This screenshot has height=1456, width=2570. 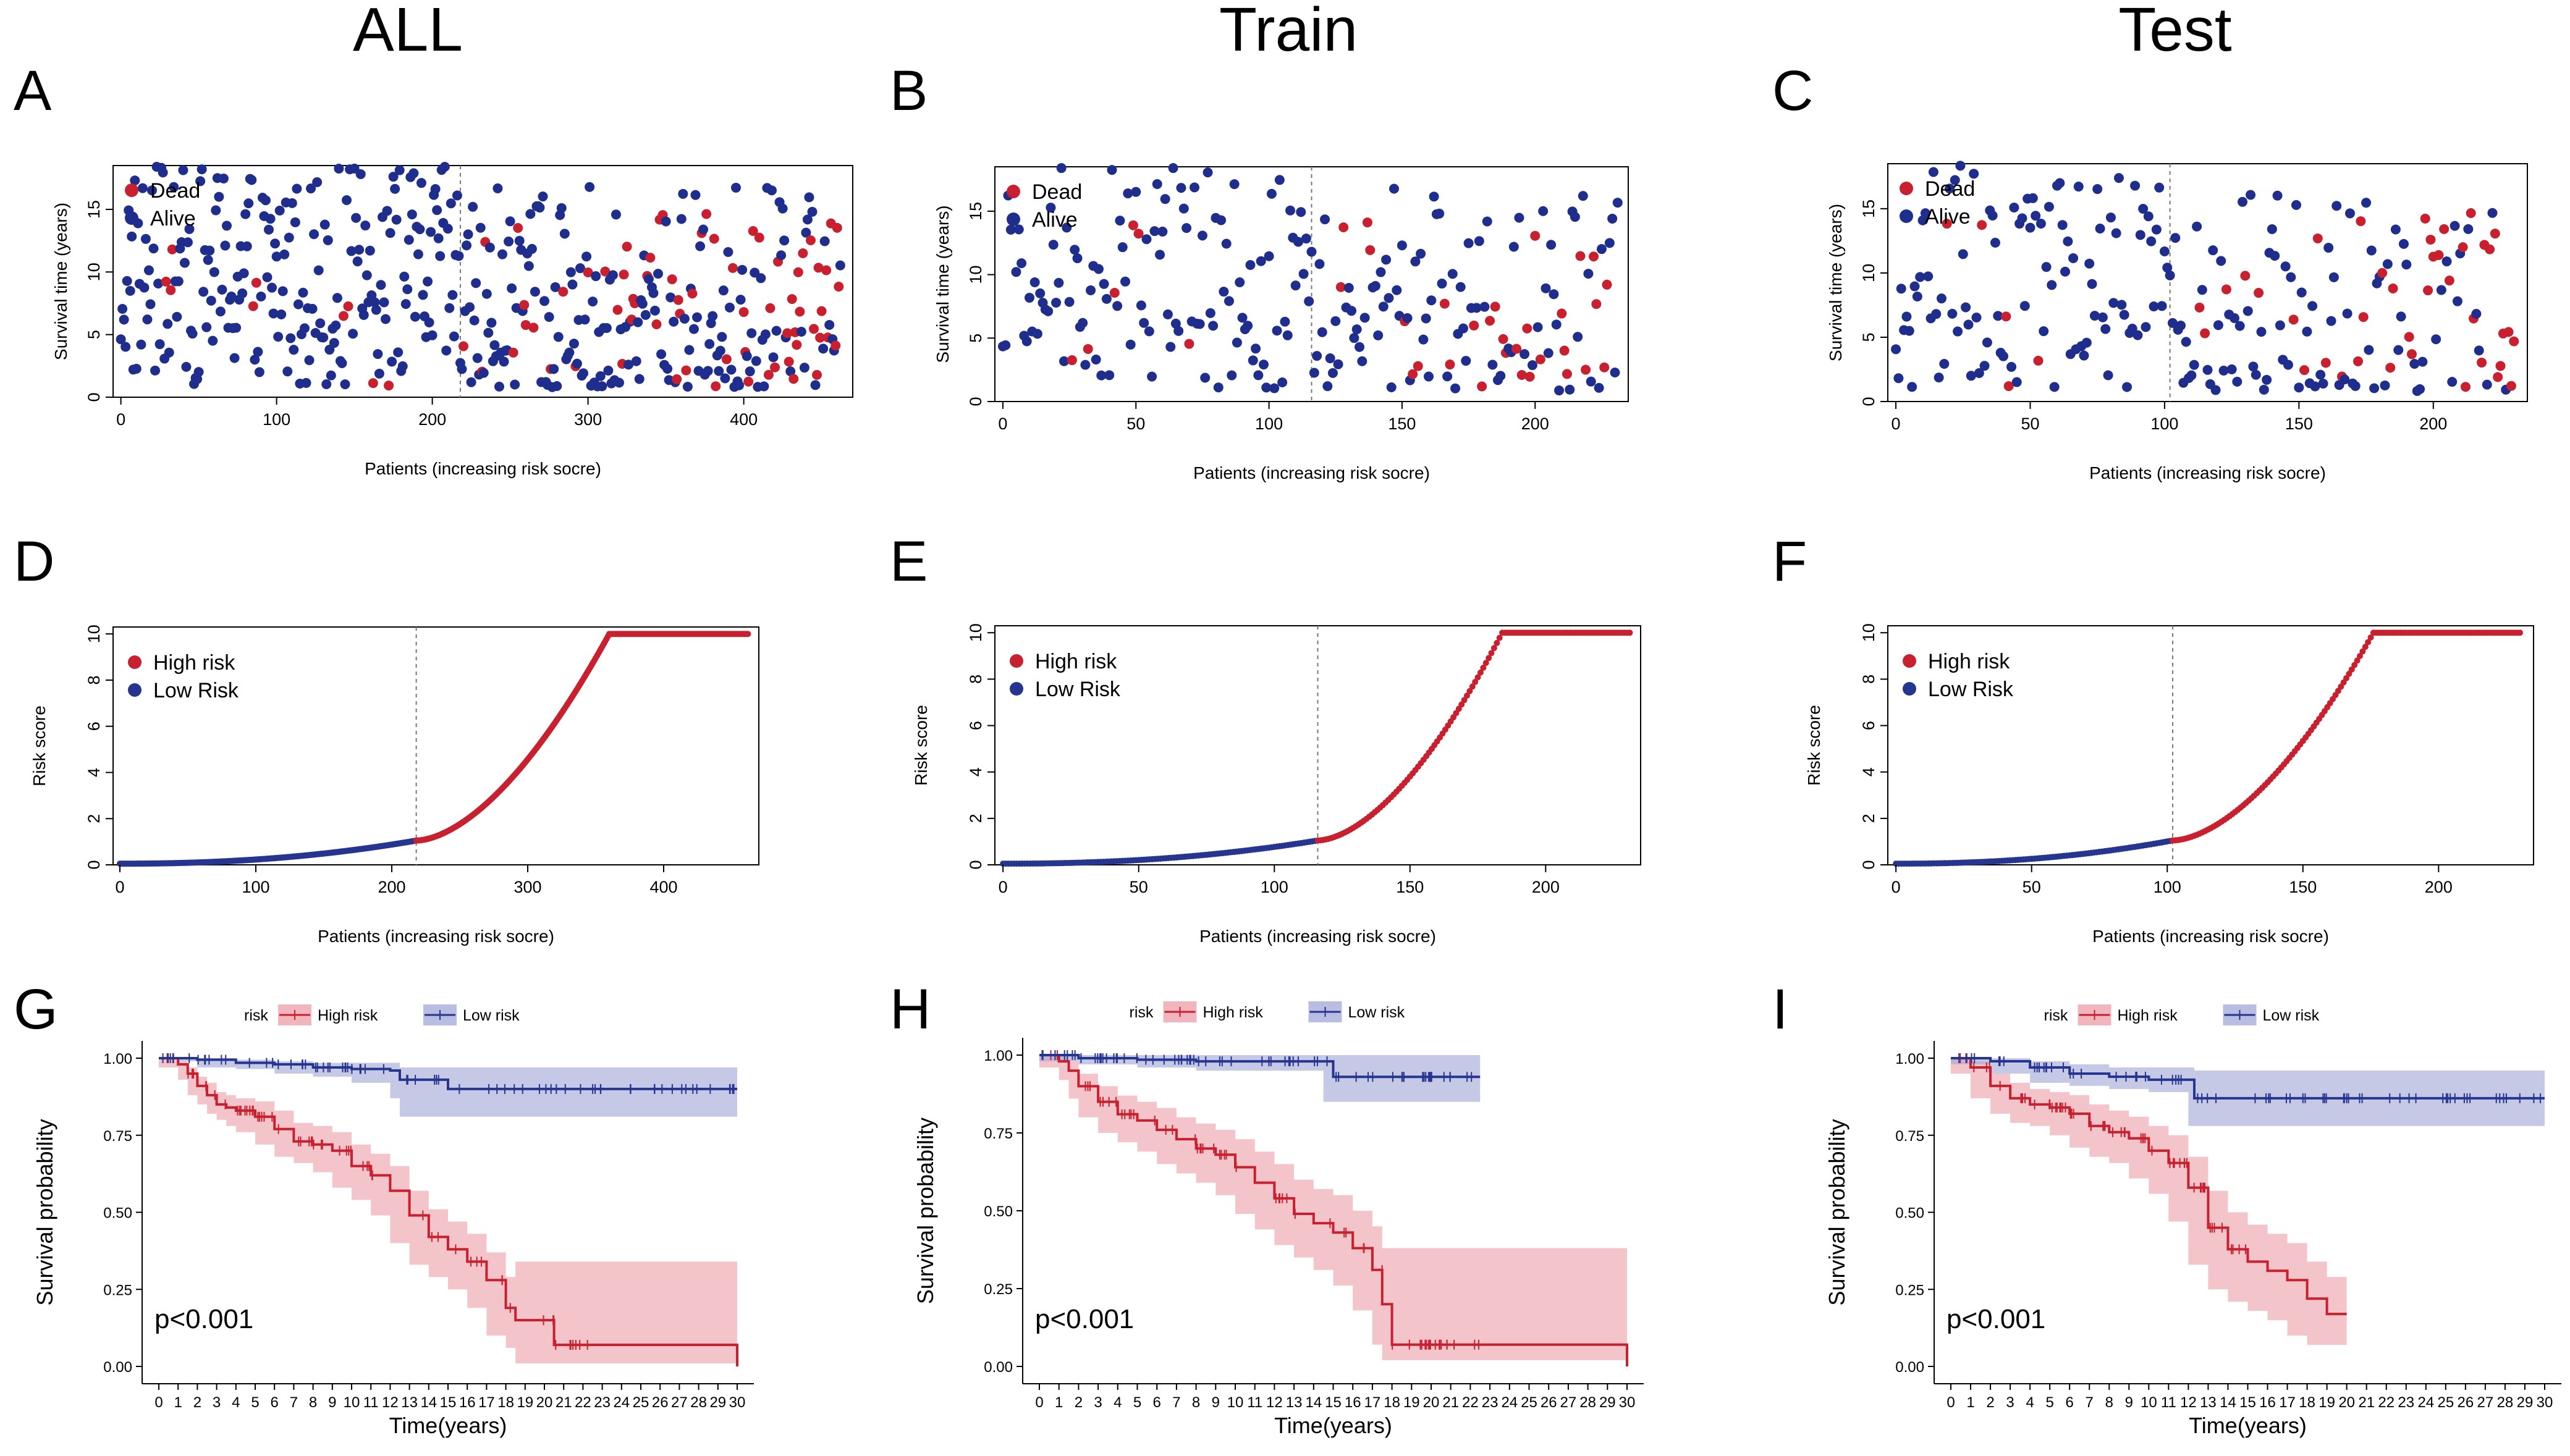 What do you see at coordinates (275, 1403) in the screenshot?
I see `x-tick-label: 6` at bounding box center [275, 1403].